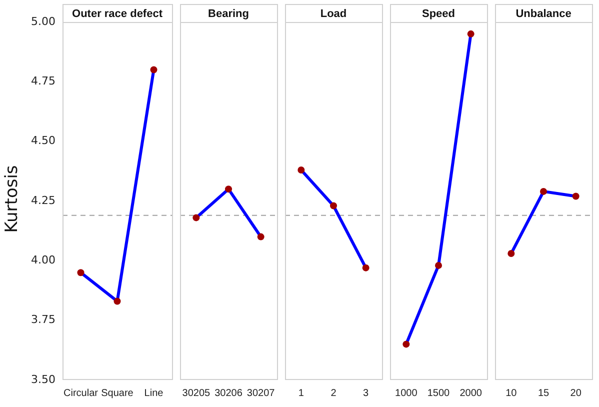  I want to click on x-tick-label: 2, so click(333, 393).